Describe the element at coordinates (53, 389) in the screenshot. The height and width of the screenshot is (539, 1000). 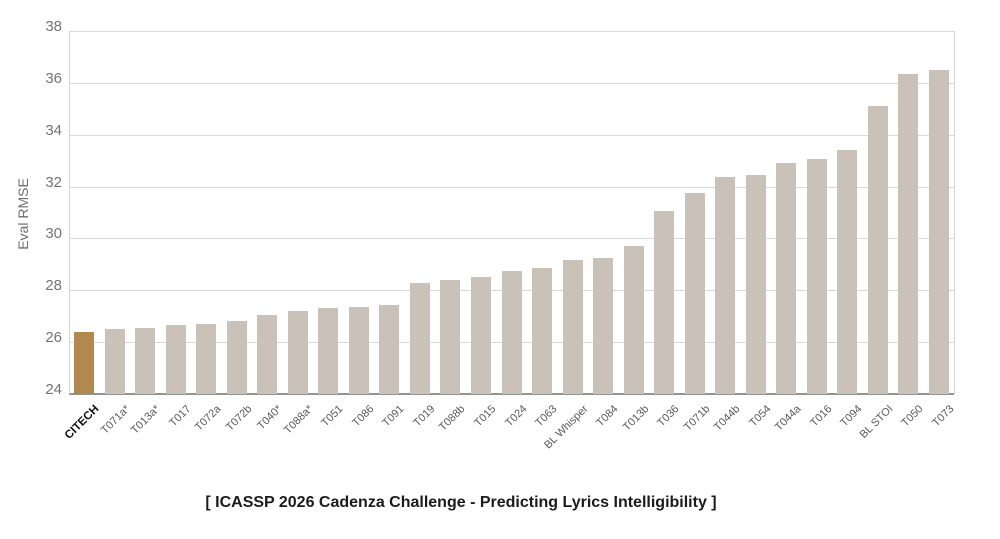
I see `y-tick-label: 24` at that location.